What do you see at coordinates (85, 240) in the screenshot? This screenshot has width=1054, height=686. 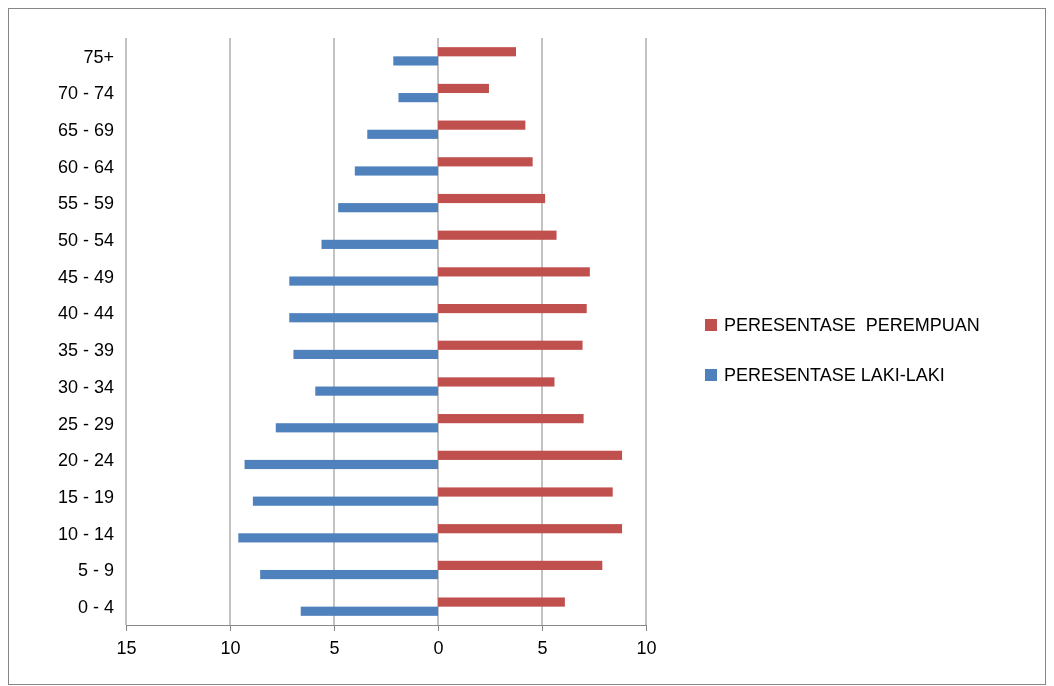 I see `y-tick-label: 50 - 54` at bounding box center [85, 240].